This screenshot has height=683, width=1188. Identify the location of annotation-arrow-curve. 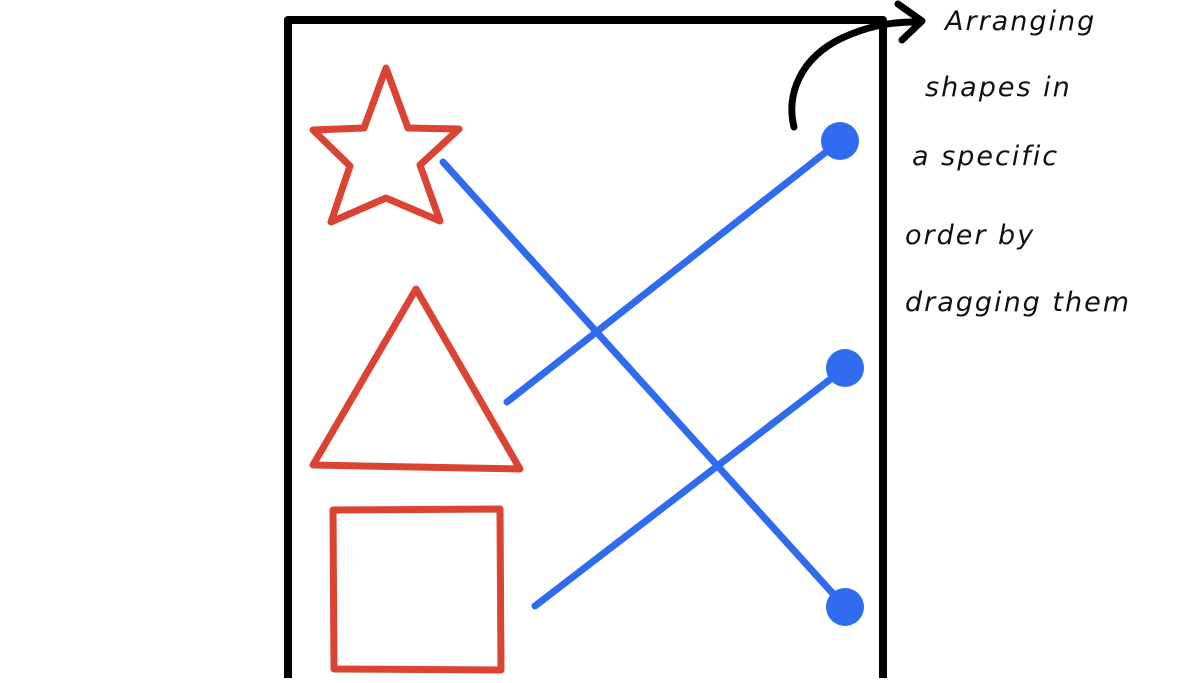
(853, 74).